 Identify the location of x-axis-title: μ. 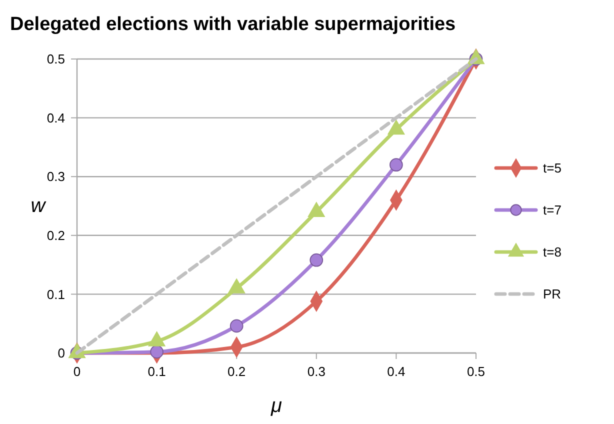
(276, 406).